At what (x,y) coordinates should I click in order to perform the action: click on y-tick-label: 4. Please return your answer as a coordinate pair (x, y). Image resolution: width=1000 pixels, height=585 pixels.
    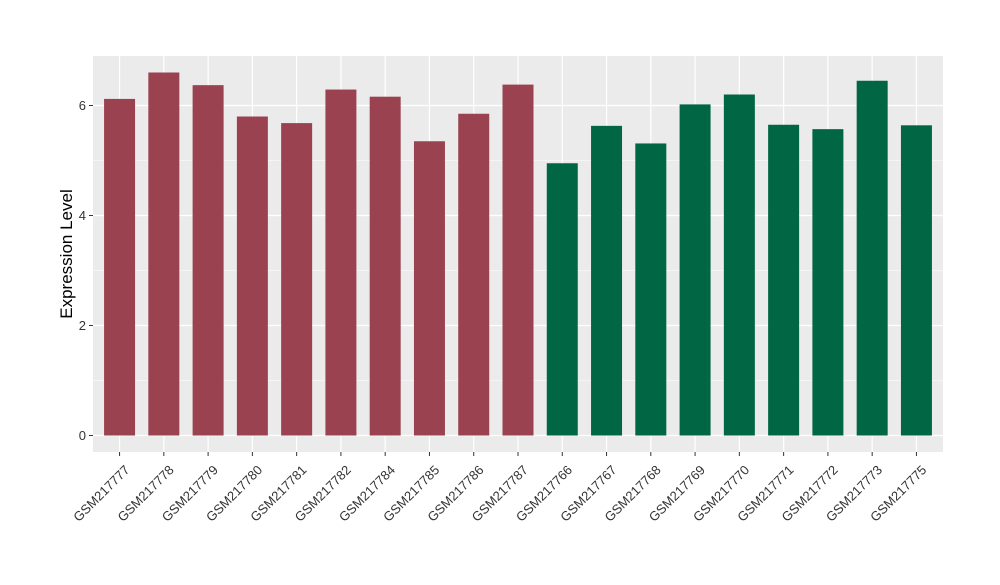
    Looking at the image, I should click on (82, 215).